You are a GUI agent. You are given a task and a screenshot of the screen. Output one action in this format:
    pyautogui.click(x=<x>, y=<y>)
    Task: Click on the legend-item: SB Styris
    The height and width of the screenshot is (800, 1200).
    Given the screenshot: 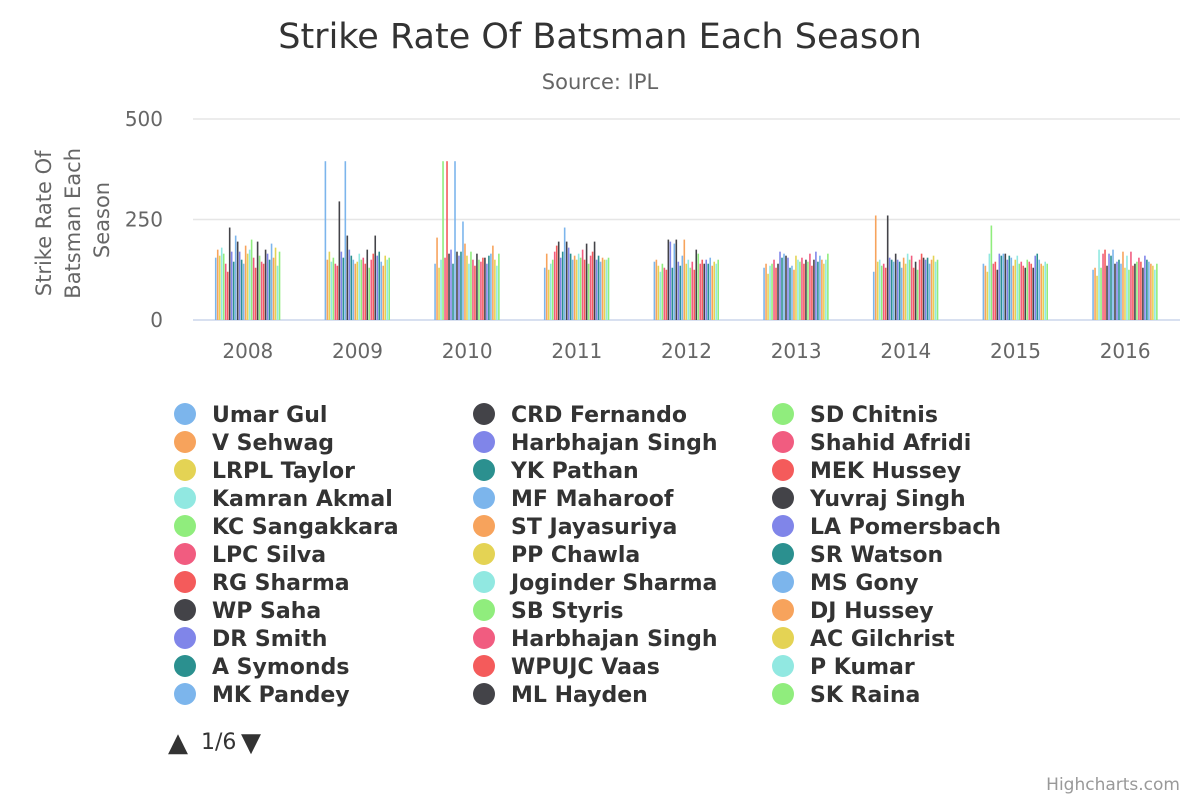 What is the action you would take?
    pyautogui.click(x=567, y=611)
    